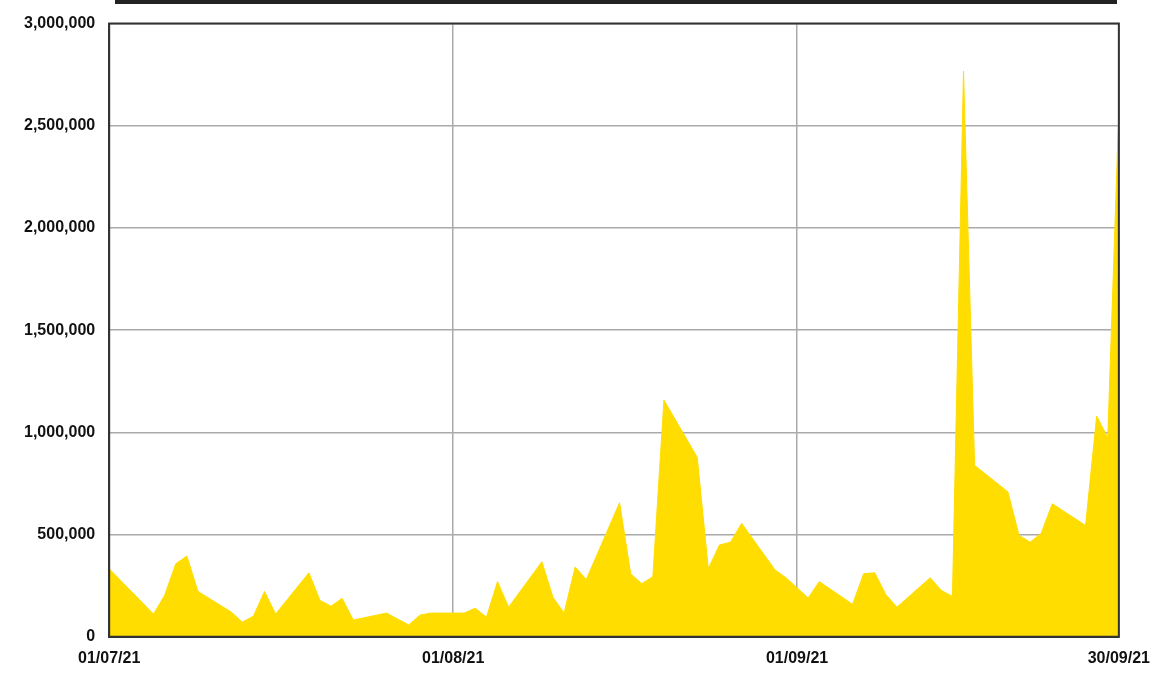 This screenshot has height=688, width=1162. Describe the element at coordinates (91, 636) in the screenshot. I see `y-tick-label: 0` at that location.